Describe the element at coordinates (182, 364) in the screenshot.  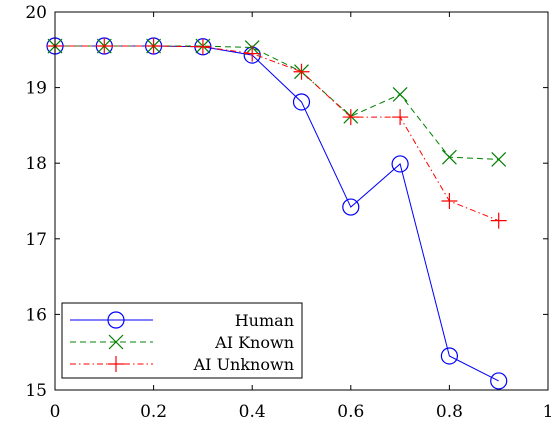
I see `legend-entry-ai-unknown: AI Unknown` at that location.